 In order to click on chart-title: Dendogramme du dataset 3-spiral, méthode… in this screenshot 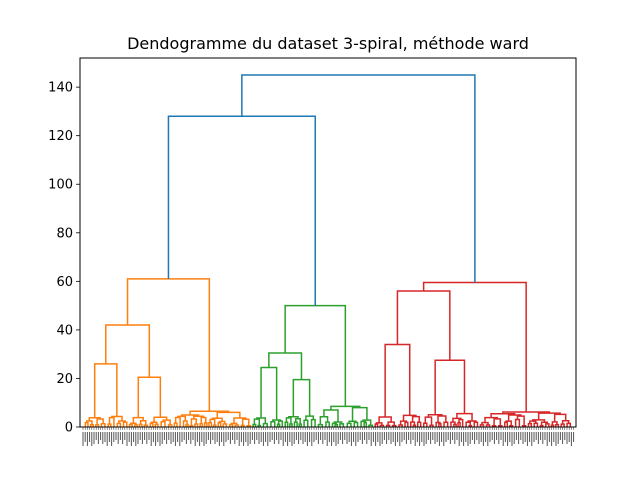, I will do `click(328, 43)`.